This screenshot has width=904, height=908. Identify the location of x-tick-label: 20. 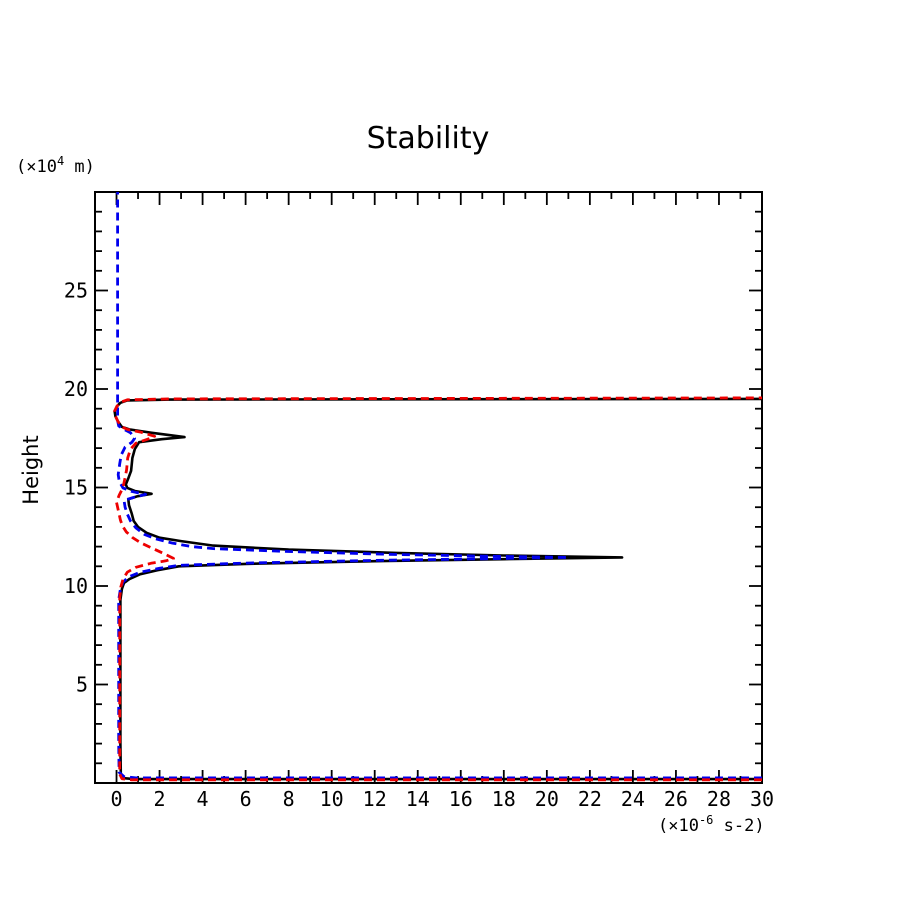
(547, 799).